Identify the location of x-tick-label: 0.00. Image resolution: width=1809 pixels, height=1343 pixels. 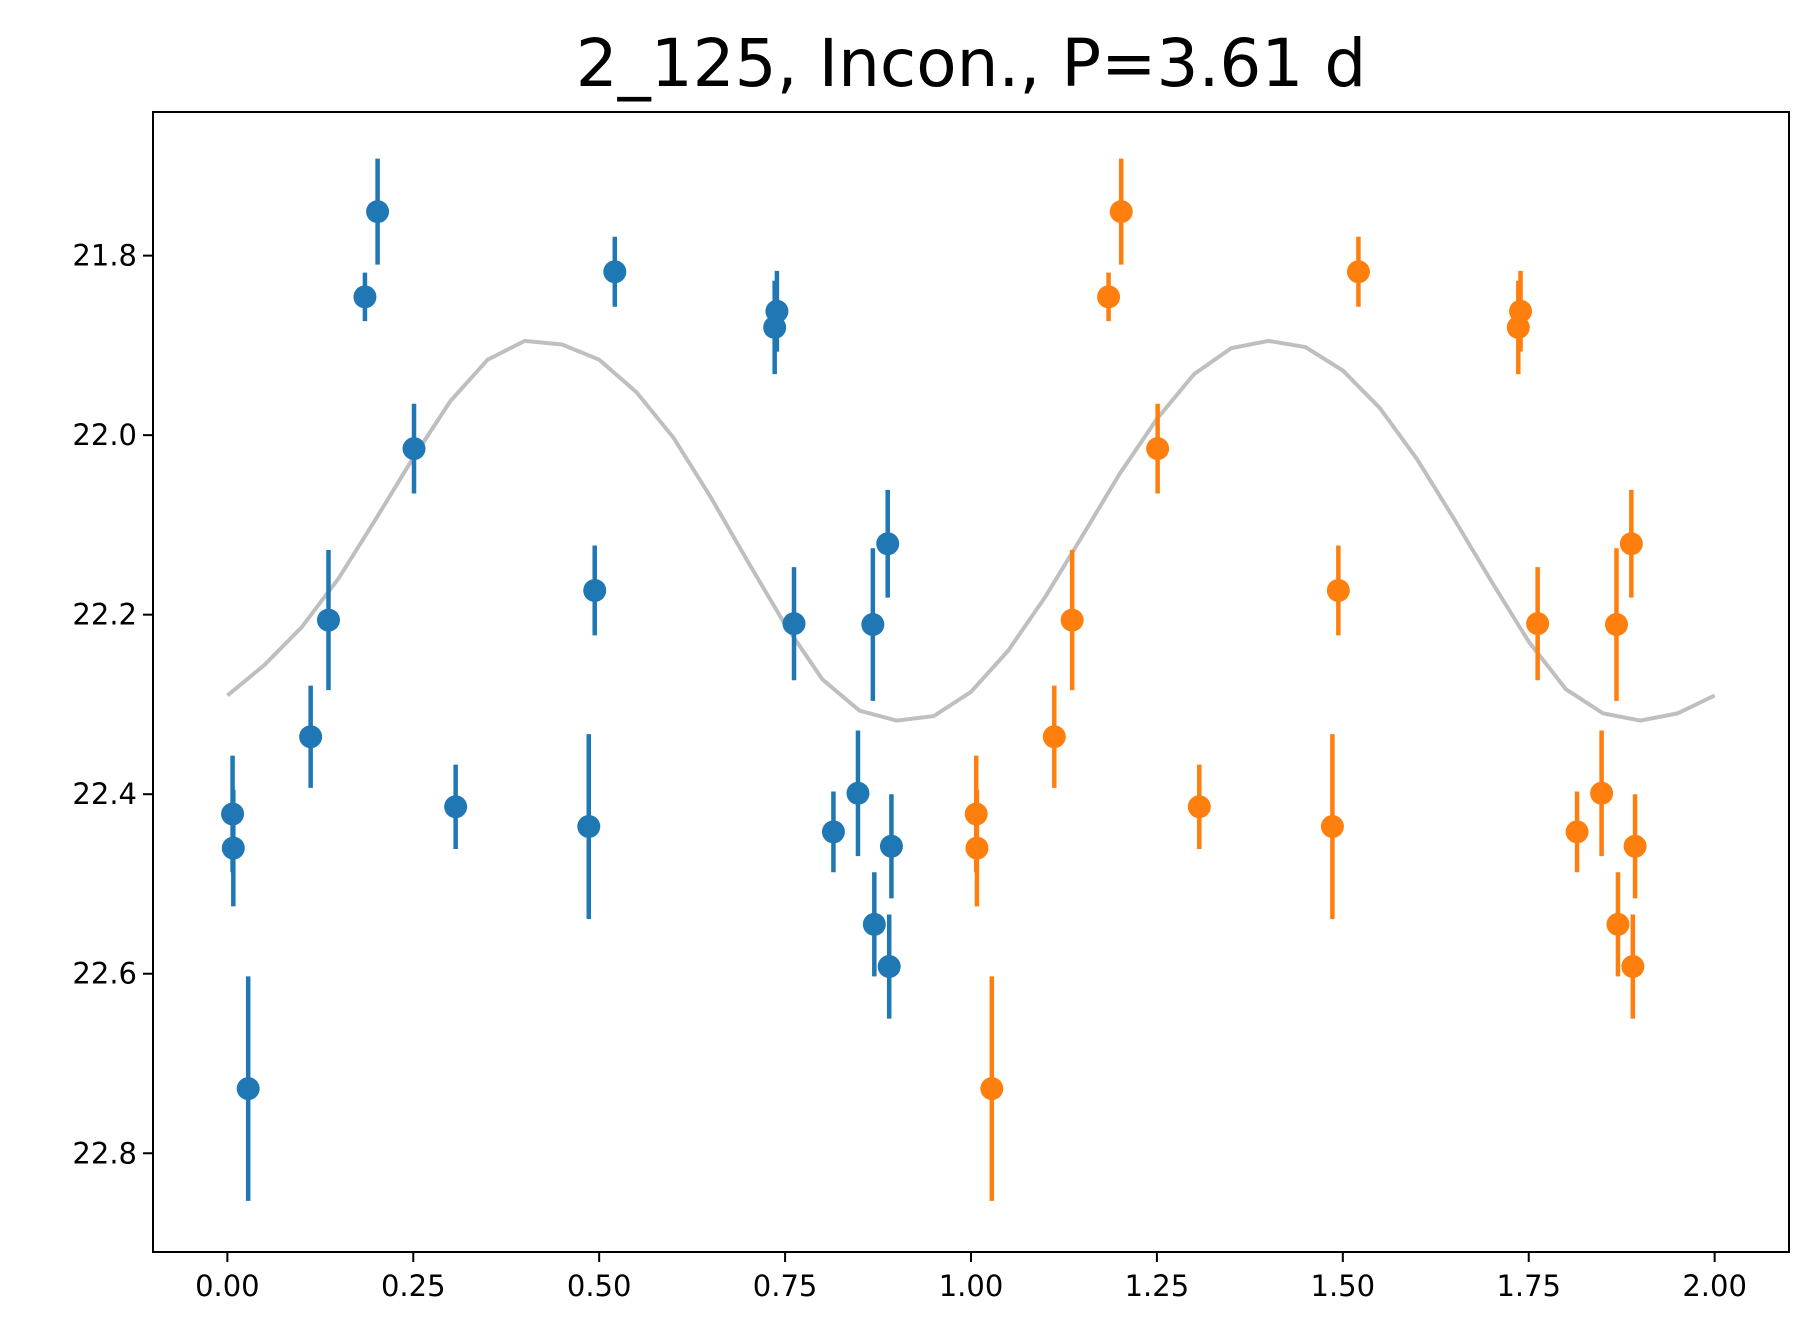
(227, 1286).